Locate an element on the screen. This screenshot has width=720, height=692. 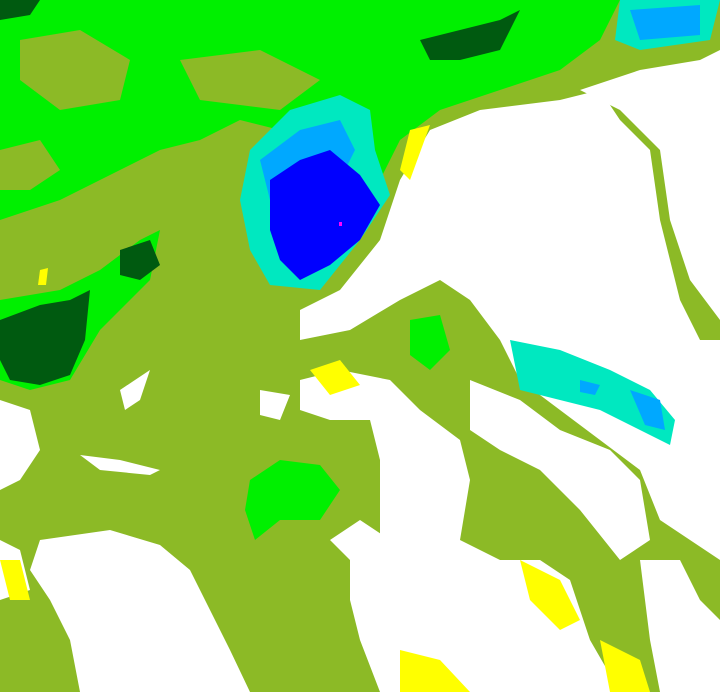
base-patches is located at coordinates (160, 110).